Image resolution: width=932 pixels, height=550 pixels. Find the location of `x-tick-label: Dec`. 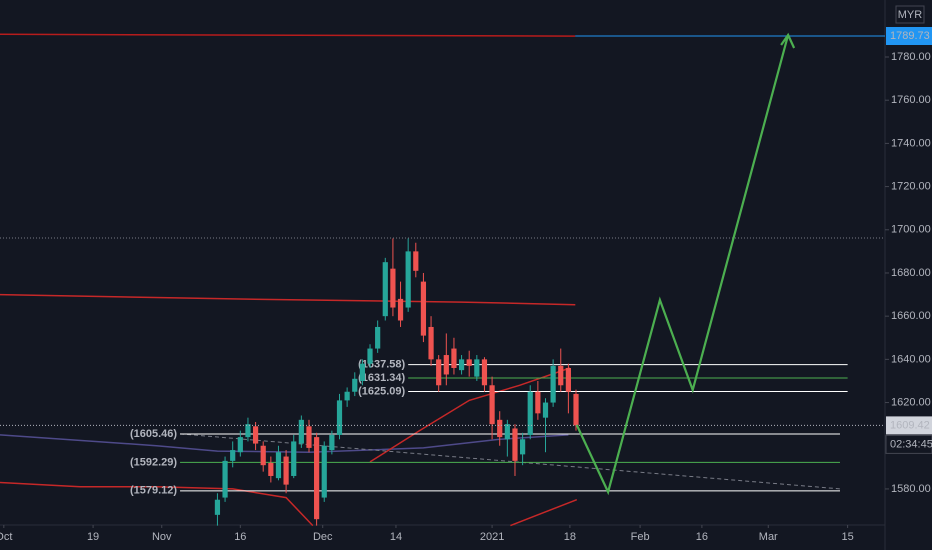

x-tick-label: Dec is located at coordinates (323, 537).